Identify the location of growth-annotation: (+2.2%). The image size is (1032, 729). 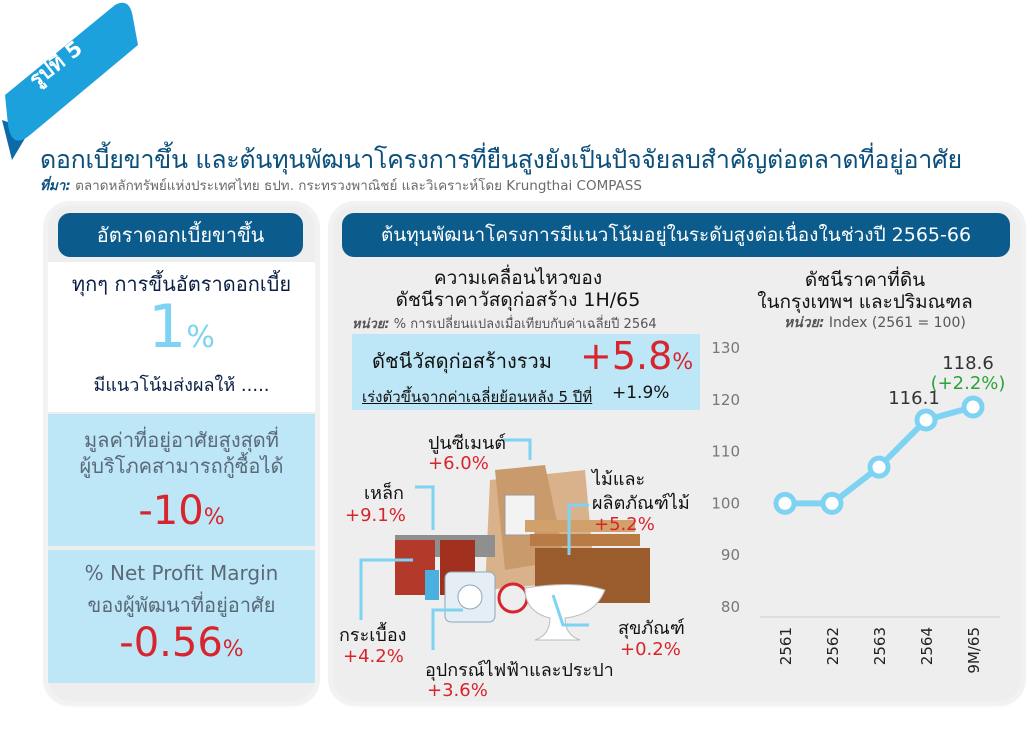
(968, 383).